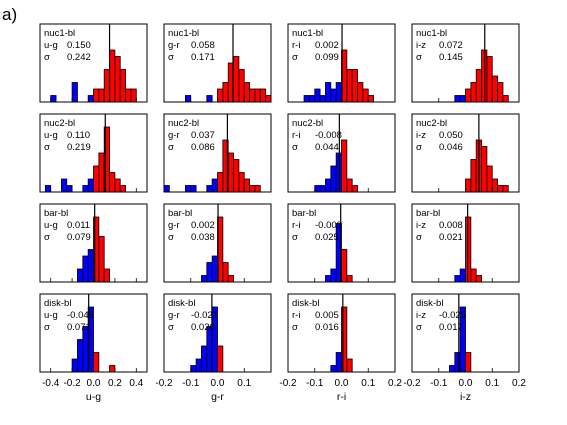  What do you see at coordinates (93, 63) in the screenshot?
I see `histogram-panel: nuc1-blu-g 0.150 σ 0.242` at bounding box center [93, 63].